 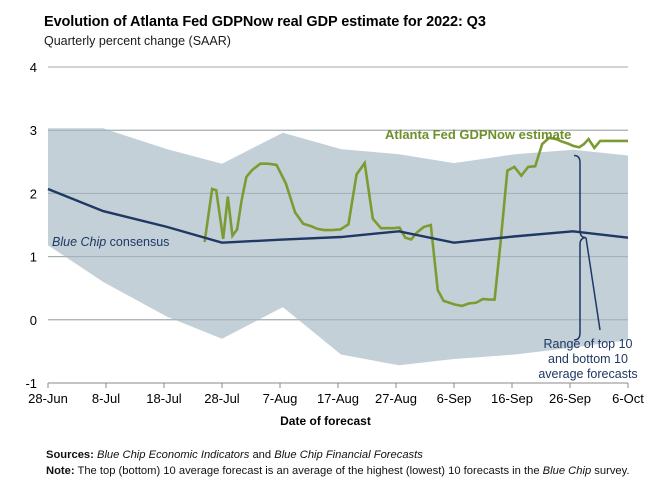 I want to click on x-tick-label-9: 26-Sep, so click(x=570, y=398).